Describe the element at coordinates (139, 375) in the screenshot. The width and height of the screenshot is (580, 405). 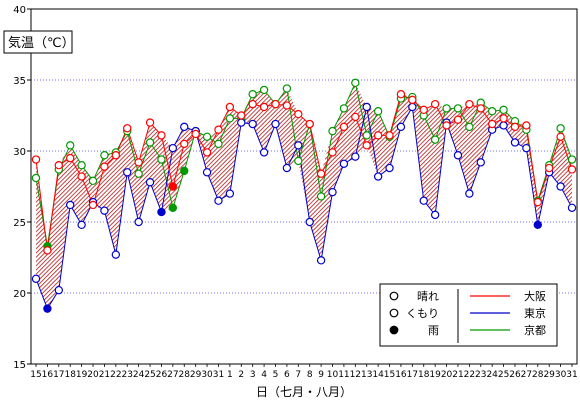
I see `x-tick-label: 24` at that location.